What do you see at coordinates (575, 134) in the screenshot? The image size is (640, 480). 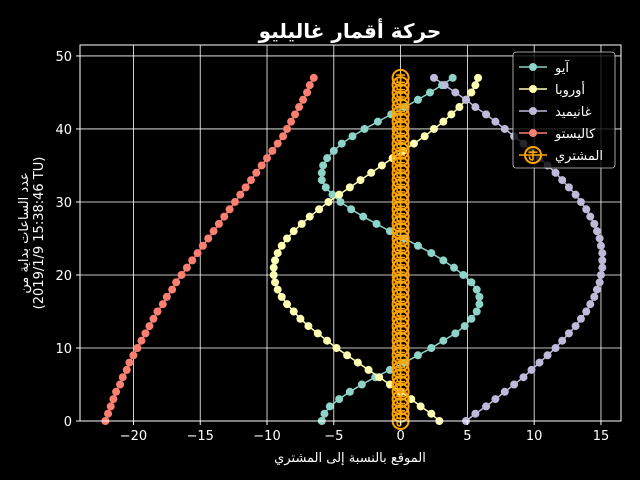 I see `legend-label: كاليستو` at bounding box center [575, 134].